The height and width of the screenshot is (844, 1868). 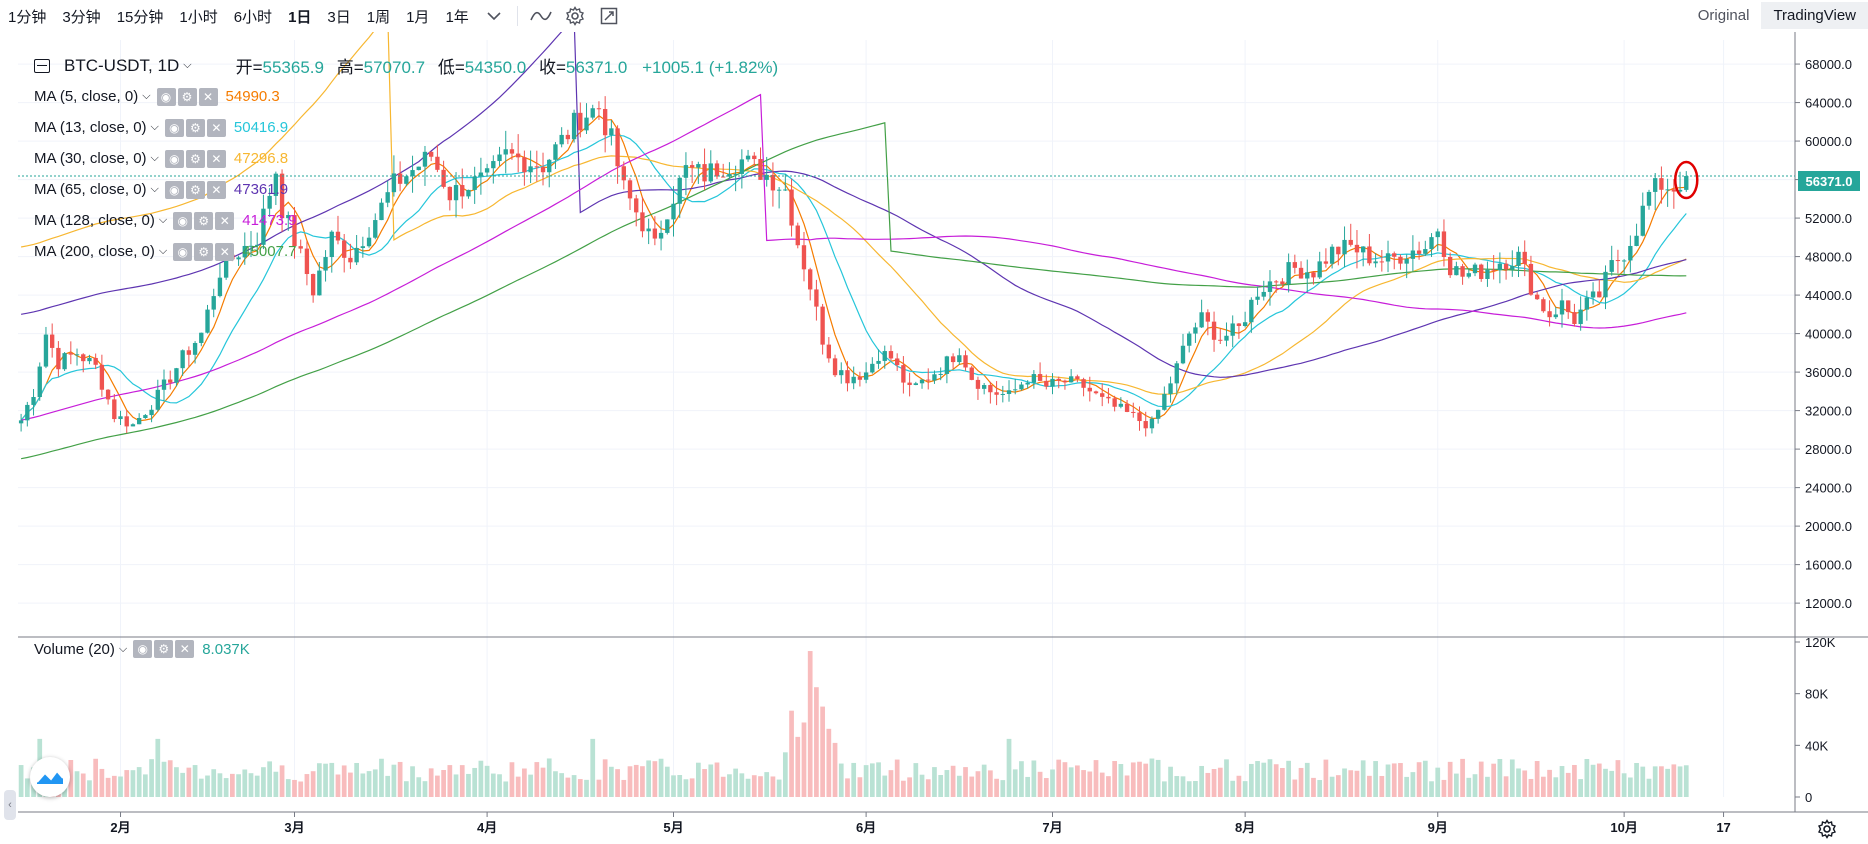 I want to click on timeframe-5: 1日, so click(x=300, y=17).